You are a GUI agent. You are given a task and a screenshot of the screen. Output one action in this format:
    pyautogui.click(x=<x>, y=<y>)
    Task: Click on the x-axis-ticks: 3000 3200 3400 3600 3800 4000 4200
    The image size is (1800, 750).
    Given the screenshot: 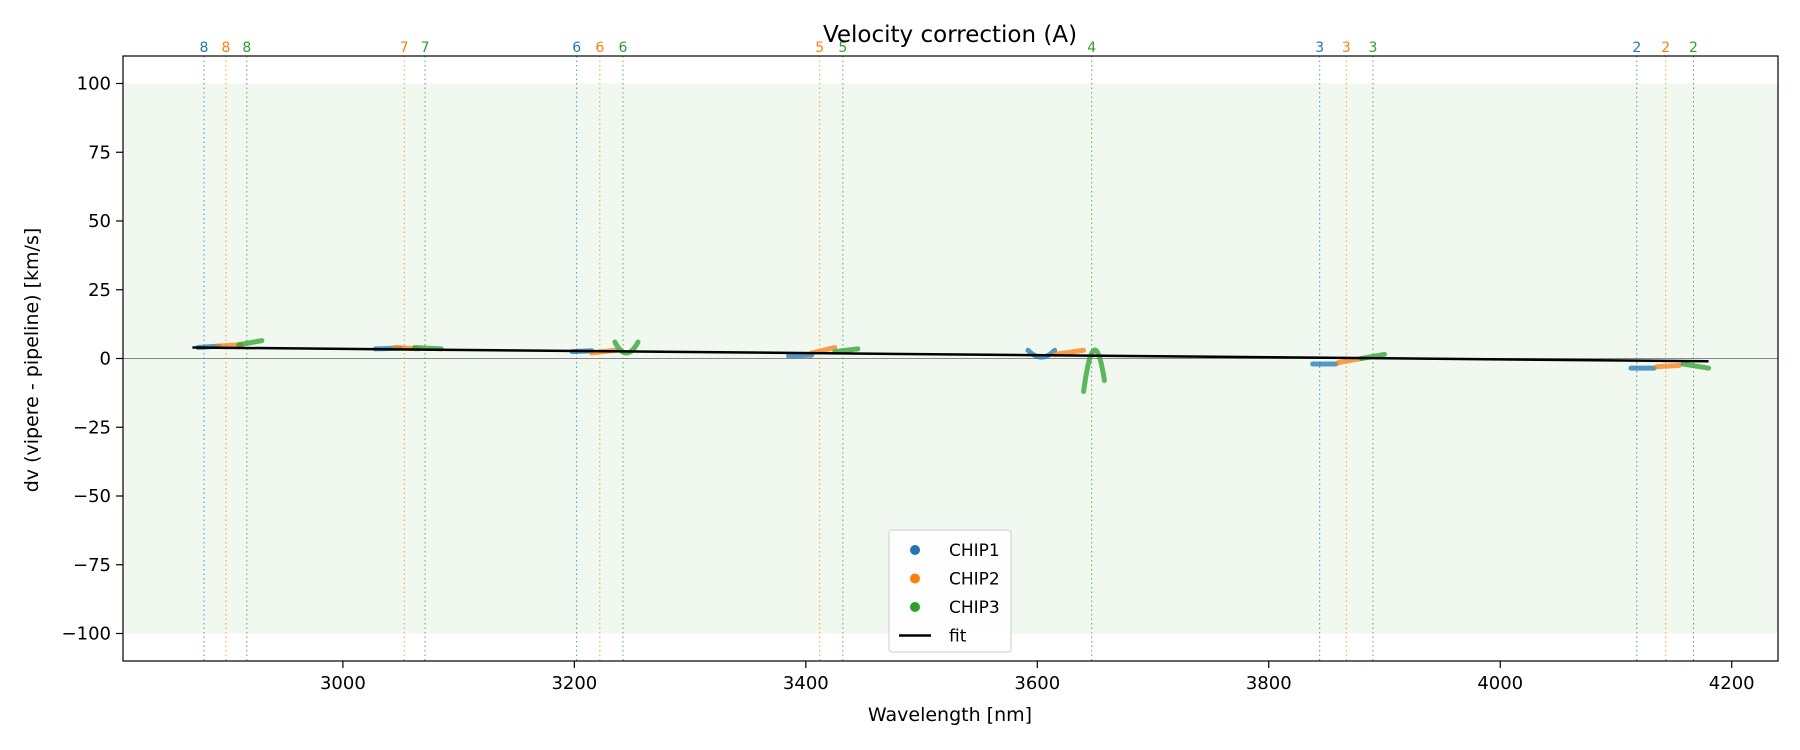 What is the action you would take?
    pyautogui.click(x=1037, y=677)
    